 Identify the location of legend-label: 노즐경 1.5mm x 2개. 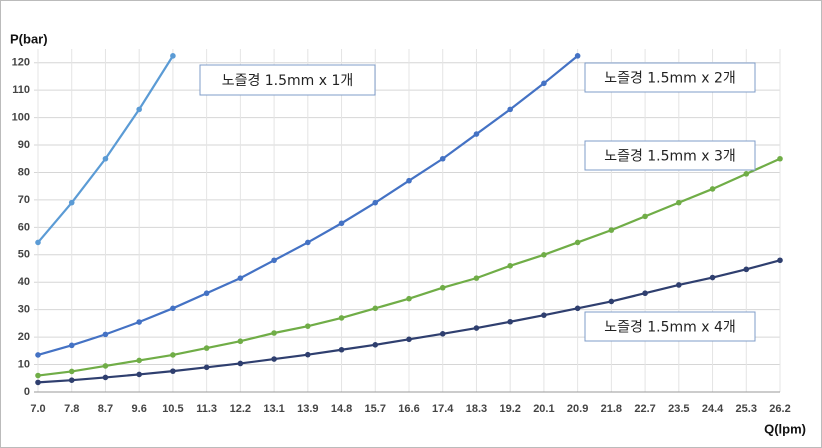
(670, 79).